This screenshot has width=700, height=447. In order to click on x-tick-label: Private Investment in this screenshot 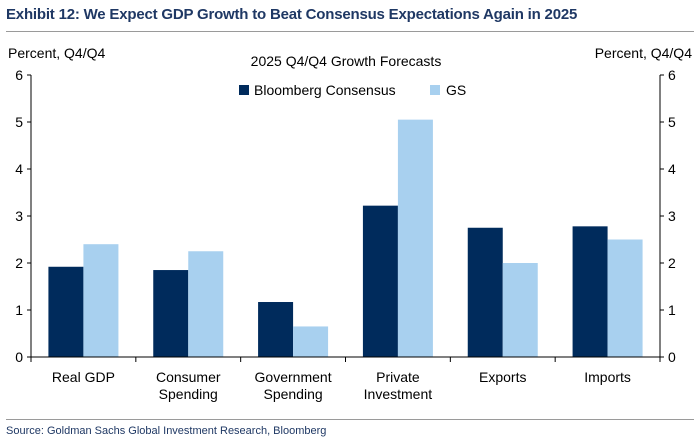, I will do `click(398, 385)`.